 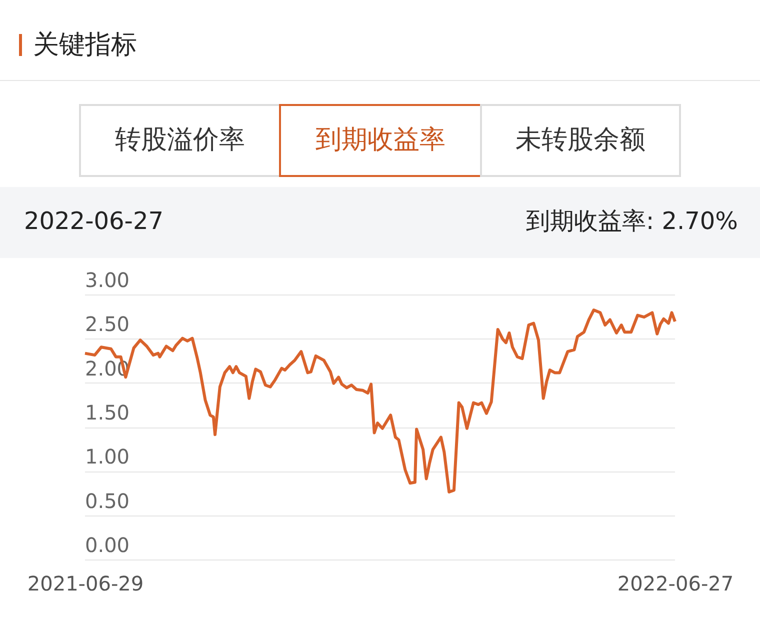 What do you see at coordinates (107, 456) in the screenshot?
I see `y-tick-label: 1.00` at bounding box center [107, 456].